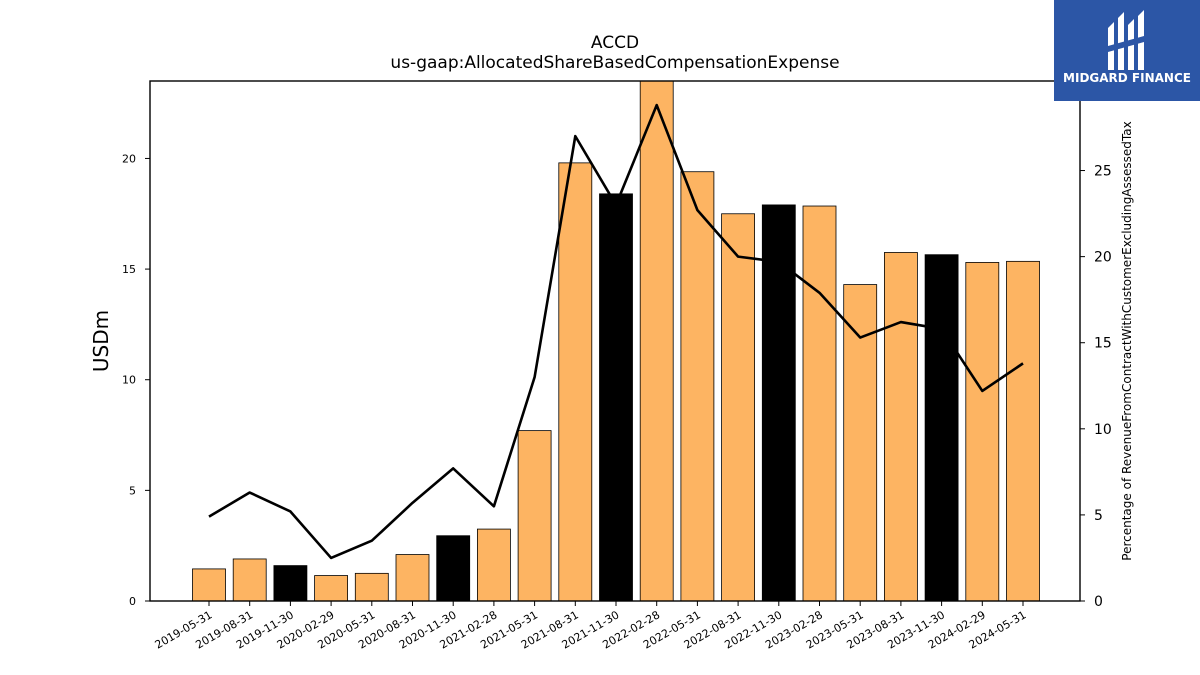 This screenshot has width=1200, height=675. What do you see at coordinates (1103, 430) in the screenshot?
I see `y2-tick-label: 10` at bounding box center [1103, 430].